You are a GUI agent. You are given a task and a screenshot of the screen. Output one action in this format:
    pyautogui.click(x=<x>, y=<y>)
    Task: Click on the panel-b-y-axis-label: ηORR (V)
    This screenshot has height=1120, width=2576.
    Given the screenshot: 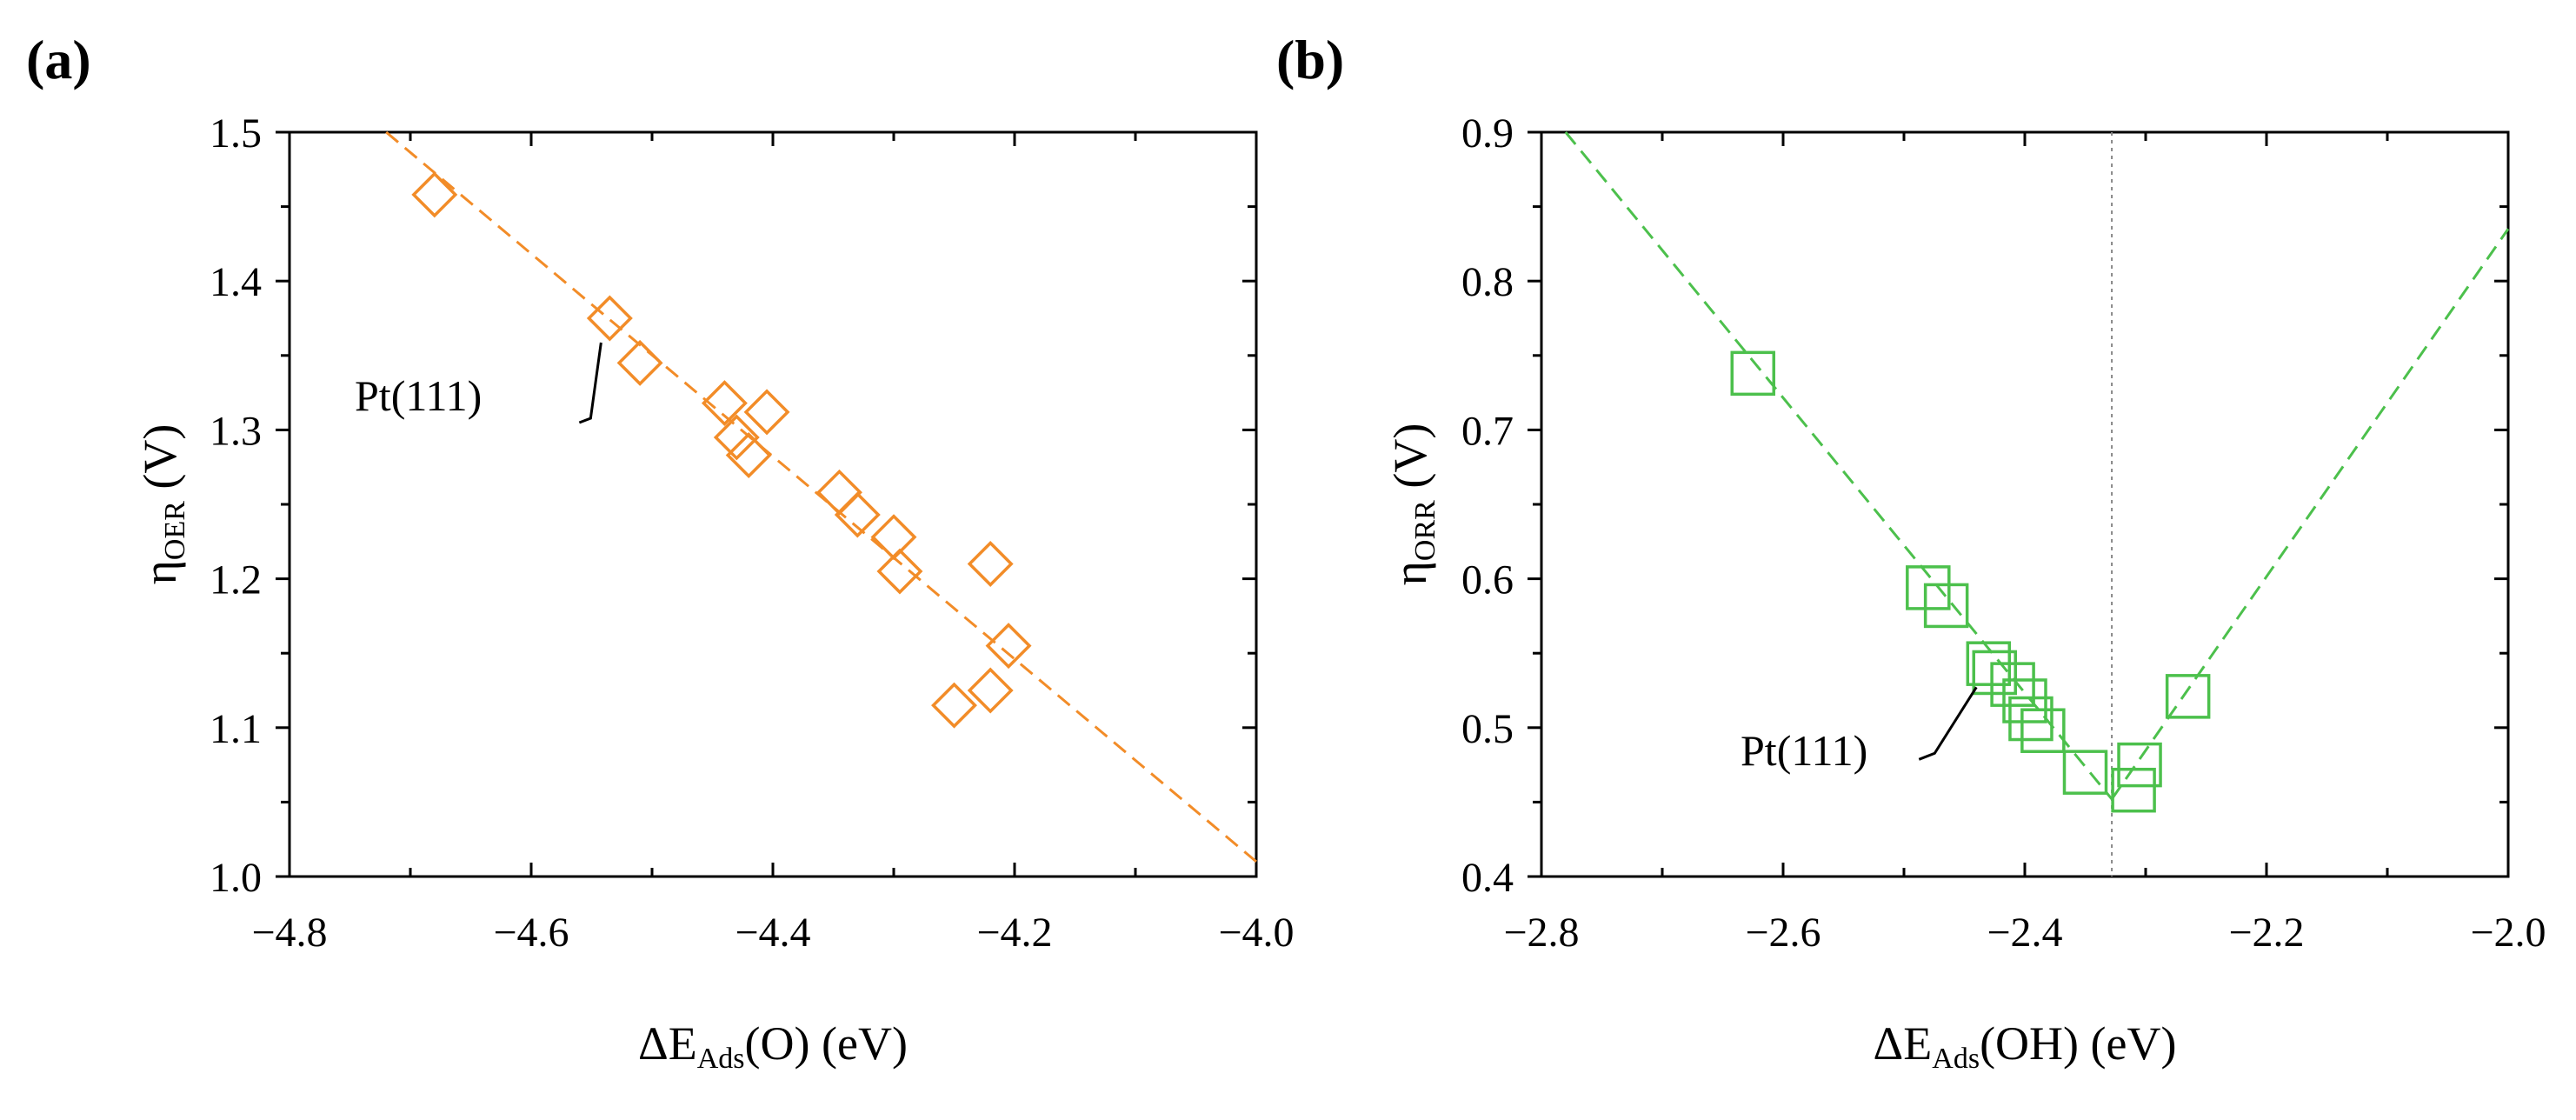 What is the action you would take?
    pyautogui.click(x=1412, y=504)
    